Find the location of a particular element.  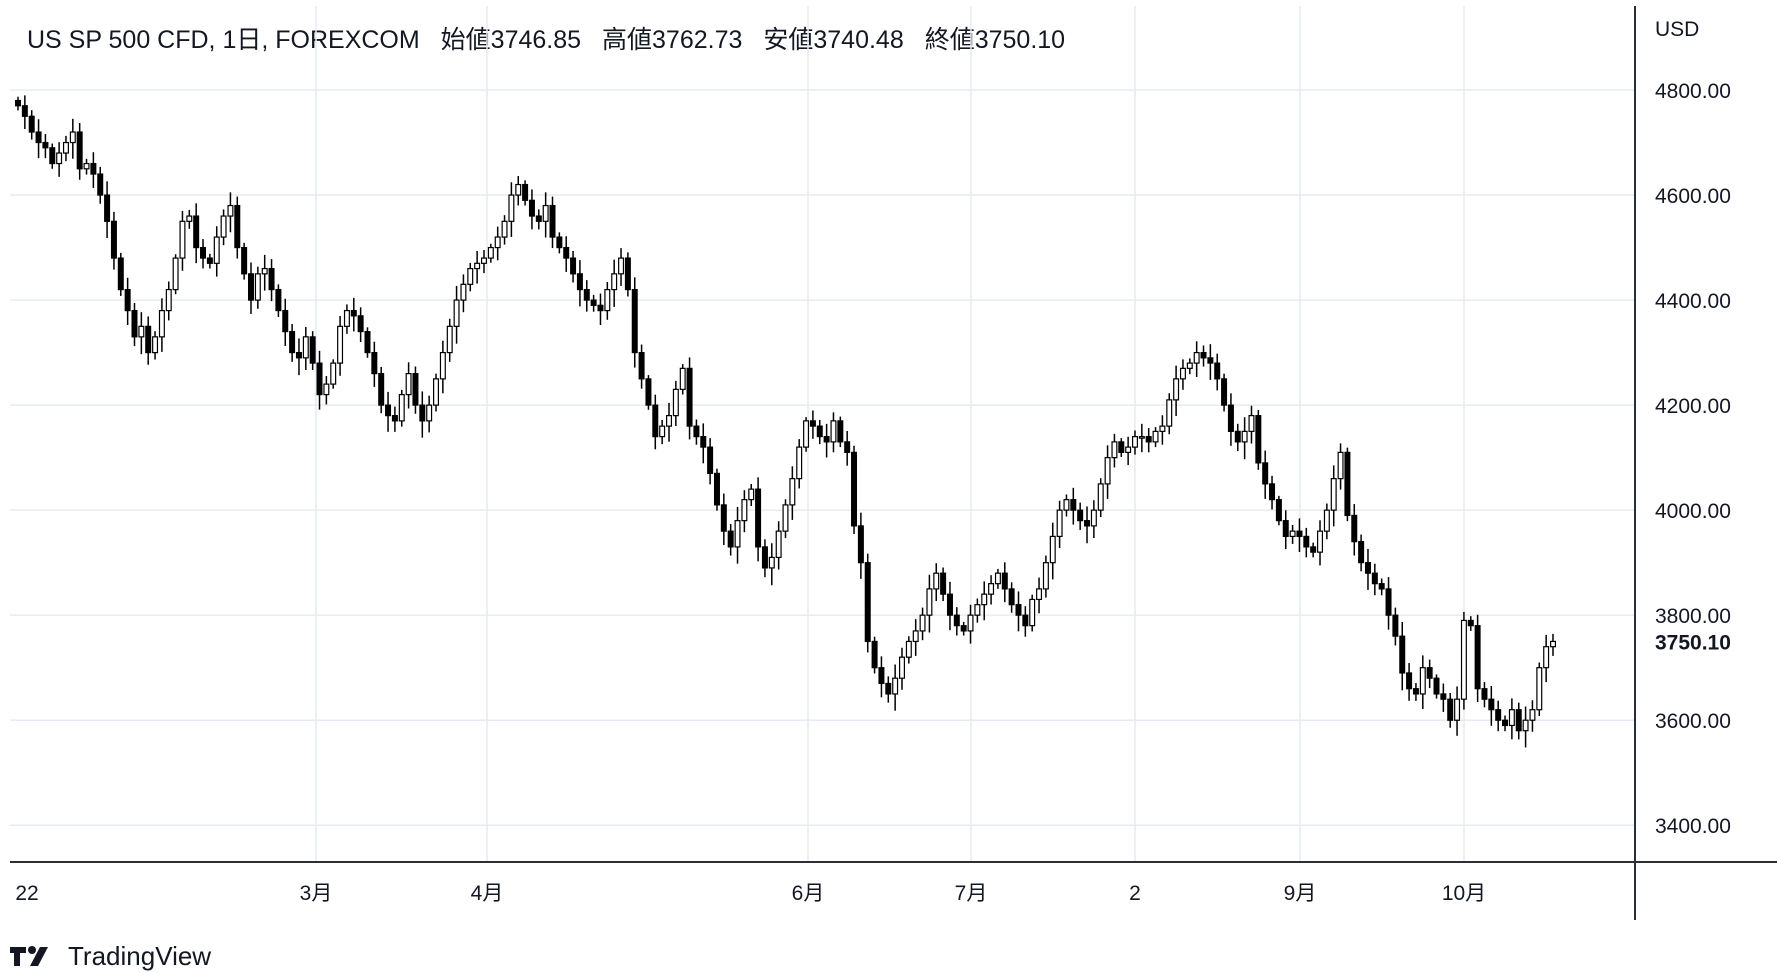

close-value: 3750.10 is located at coordinates (1020, 40).